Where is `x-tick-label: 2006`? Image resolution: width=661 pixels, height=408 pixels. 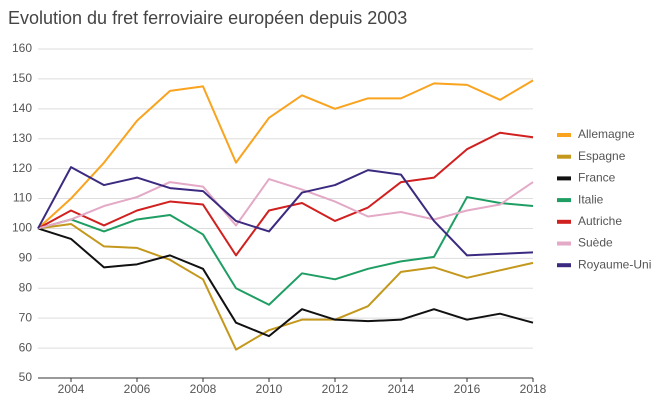
x-tick-label: 2006 is located at coordinates (137, 389).